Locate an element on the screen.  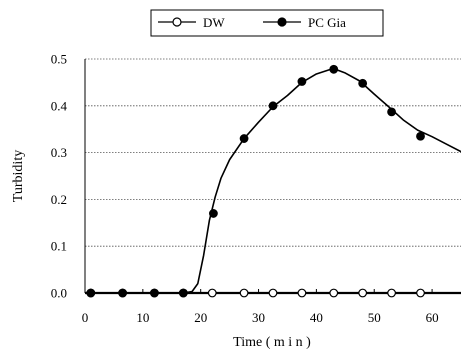
x-tick-label: 0 is located at coordinates (85, 317).